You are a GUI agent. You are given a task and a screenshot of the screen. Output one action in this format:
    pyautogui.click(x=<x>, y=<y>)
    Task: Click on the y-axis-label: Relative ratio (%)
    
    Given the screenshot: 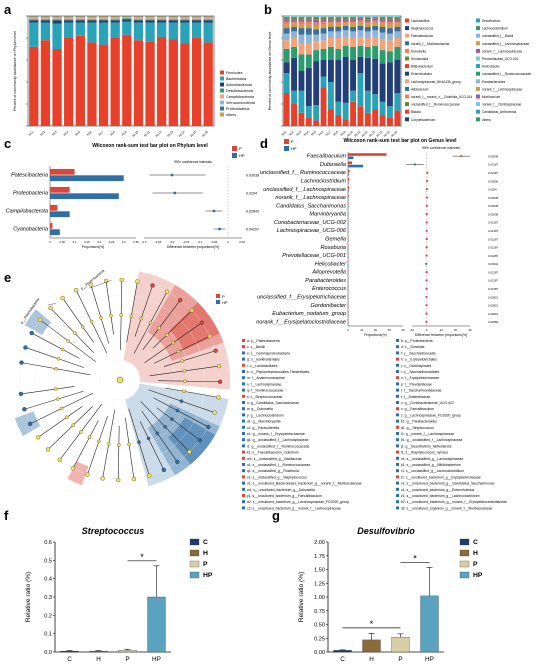 What is the action you would take?
    pyautogui.click(x=28, y=597)
    